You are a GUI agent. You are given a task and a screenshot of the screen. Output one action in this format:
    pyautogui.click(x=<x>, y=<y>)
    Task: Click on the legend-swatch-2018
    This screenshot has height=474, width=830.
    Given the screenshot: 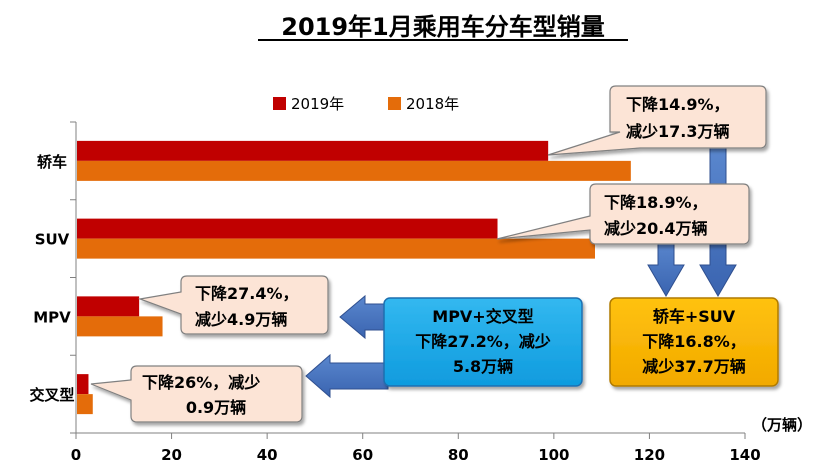 What is the action you would take?
    pyautogui.click(x=394, y=103)
    